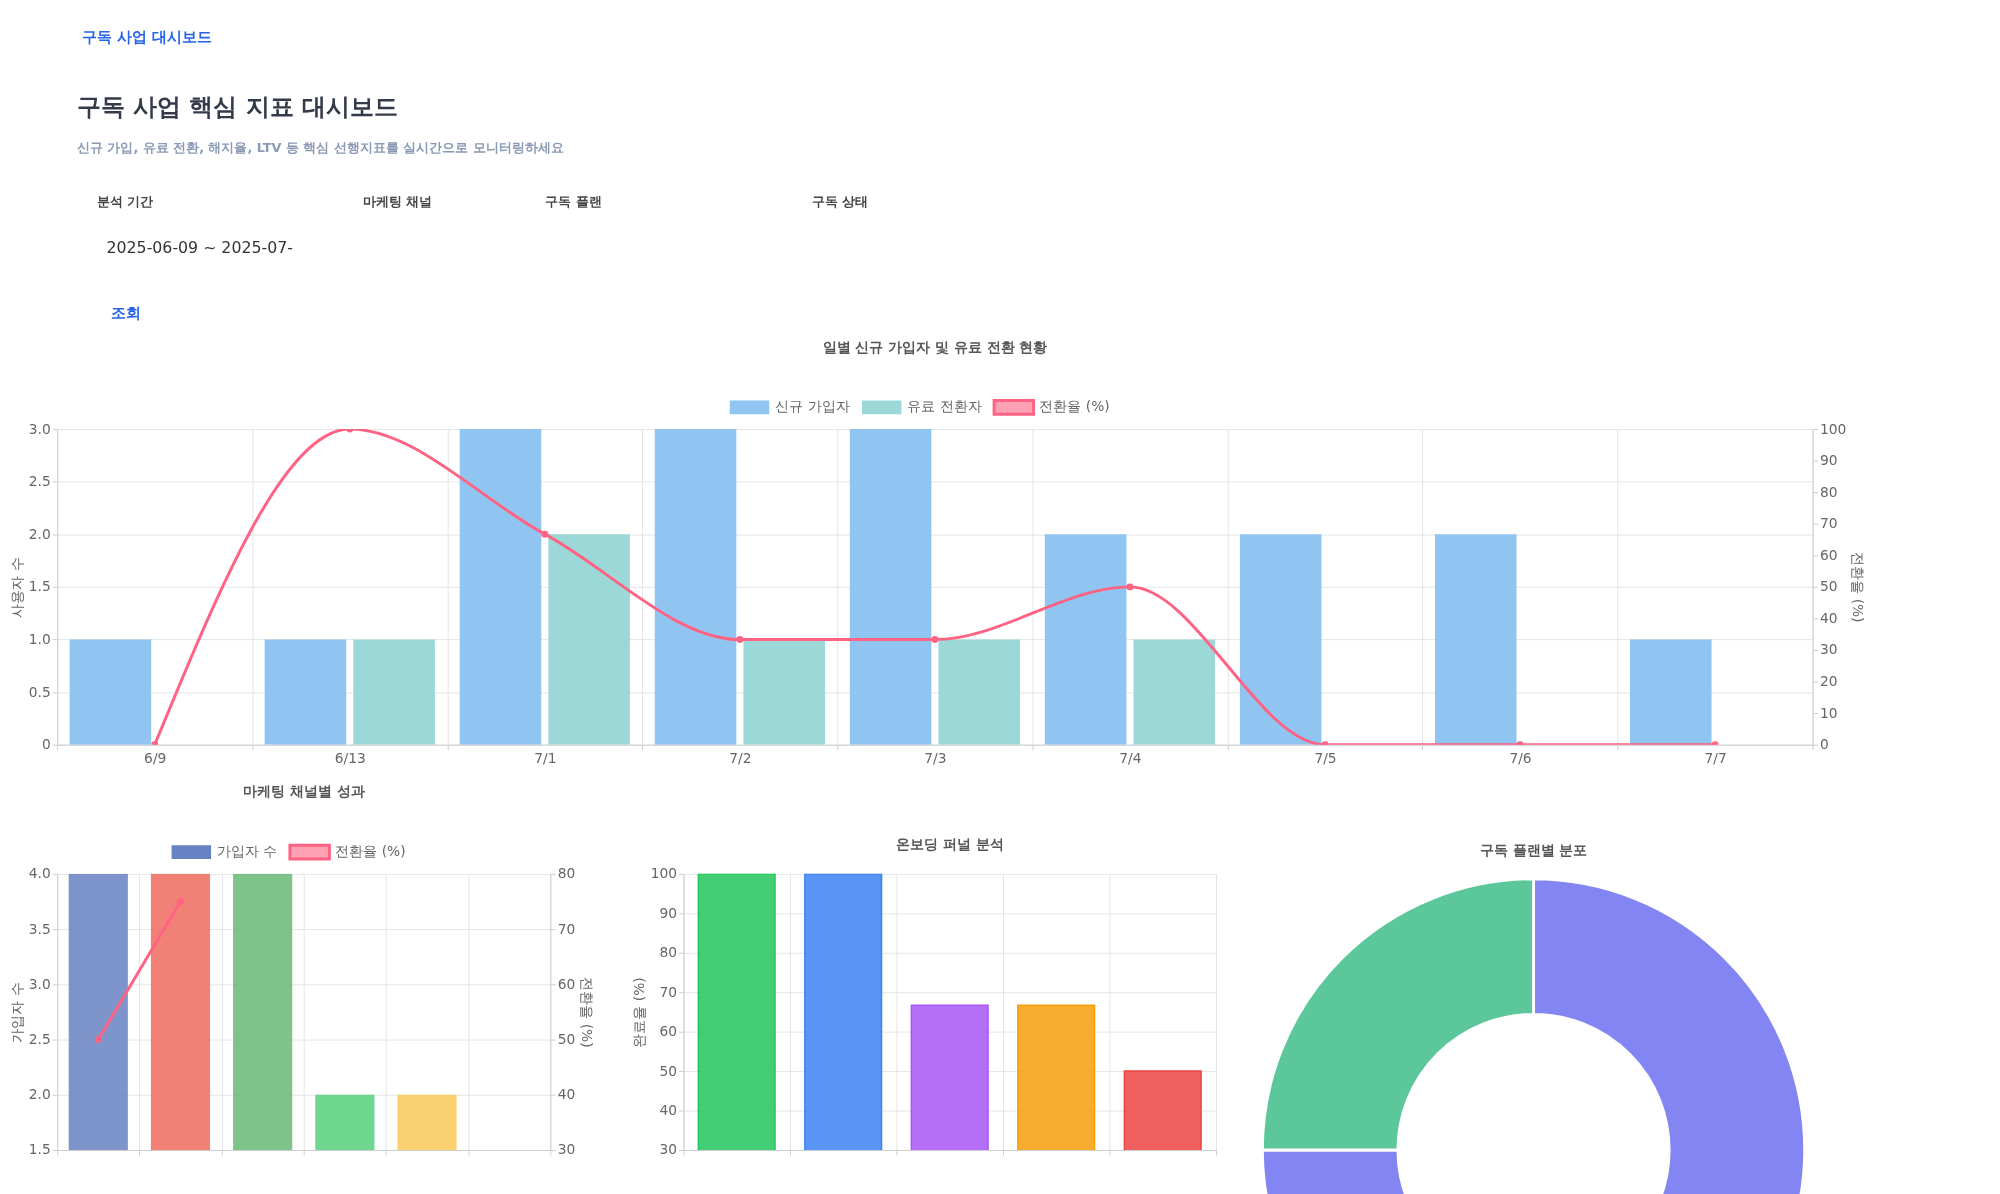 Image resolution: width=2000 pixels, height=1194 pixels. I want to click on x-tick-label: 7/7, so click(1715, 757).